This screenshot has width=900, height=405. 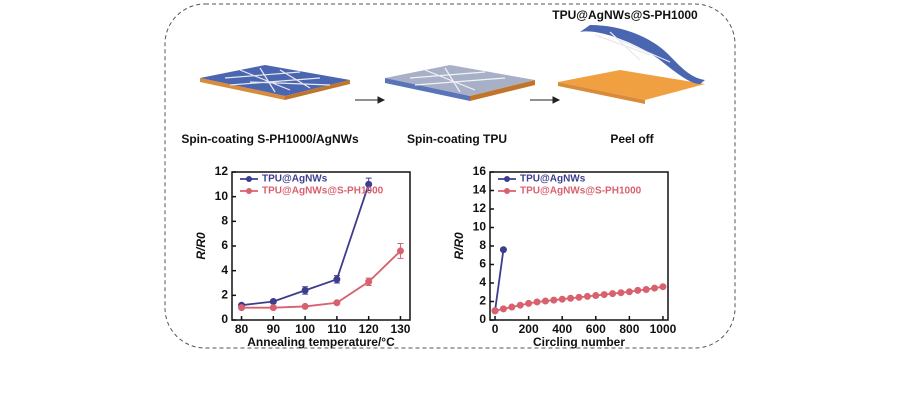 What do you see at coordinates (632, 139) in the screenshot?
I see `step-label: Peel off` at bounding box center [632, 139].